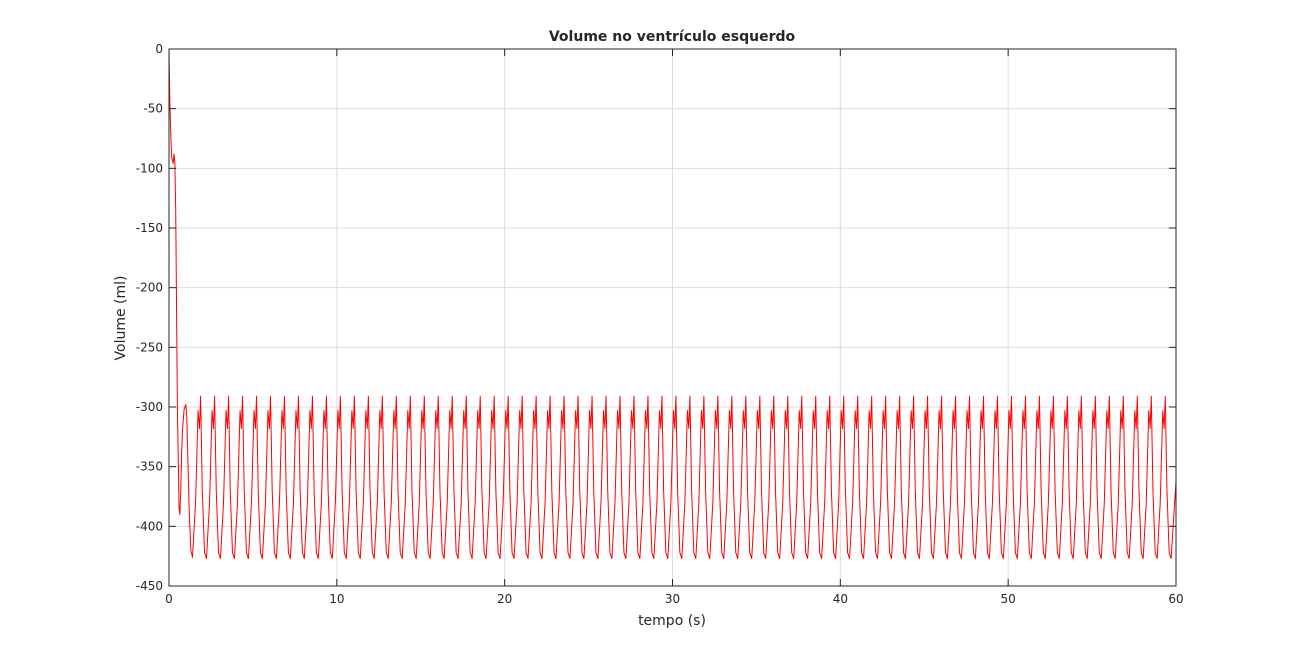 The height and width of the screenshot is (662, 1299). What do you see at coordinates (672, 37) in the screenshot?
I see `chart-title: Volume no ventrículo esquerdo` at bounding box center [672, 37].